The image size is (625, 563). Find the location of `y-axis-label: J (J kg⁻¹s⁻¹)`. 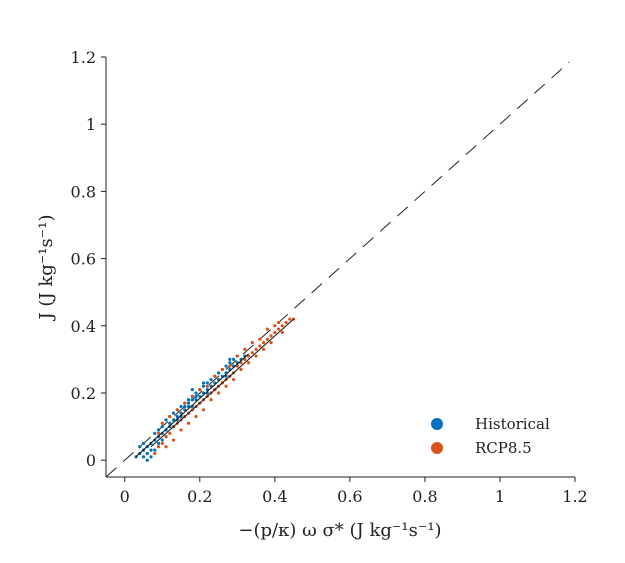

y-axis-label: J (J kg⁻¹s⁻¹) is located at coordinates (46, 267).